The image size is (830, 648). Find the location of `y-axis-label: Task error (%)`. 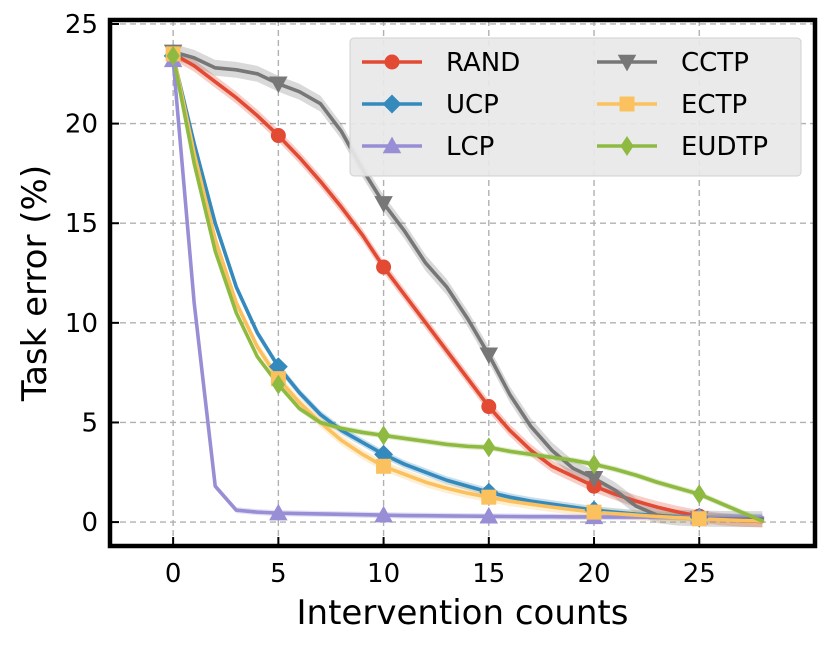

y-axis-label: Task error (%) is located at coordinates (35, 283).